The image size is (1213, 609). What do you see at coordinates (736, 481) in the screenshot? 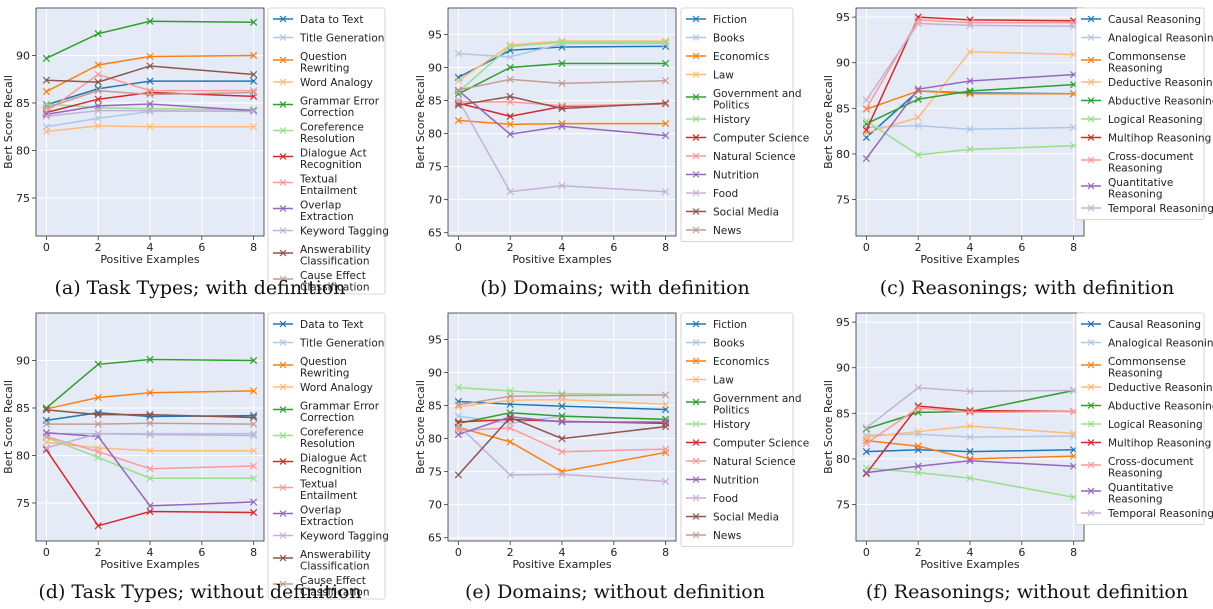
I see `legend-label-line: Nutrition` at bounding box center [736, 481].